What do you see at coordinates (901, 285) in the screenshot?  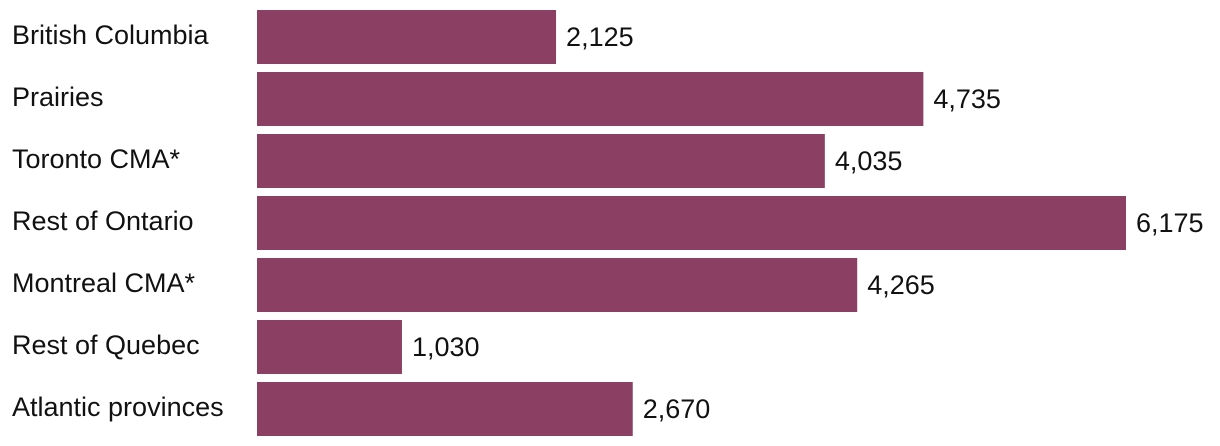 I see `value-label: 4,265` at bounding box center [901, 285].